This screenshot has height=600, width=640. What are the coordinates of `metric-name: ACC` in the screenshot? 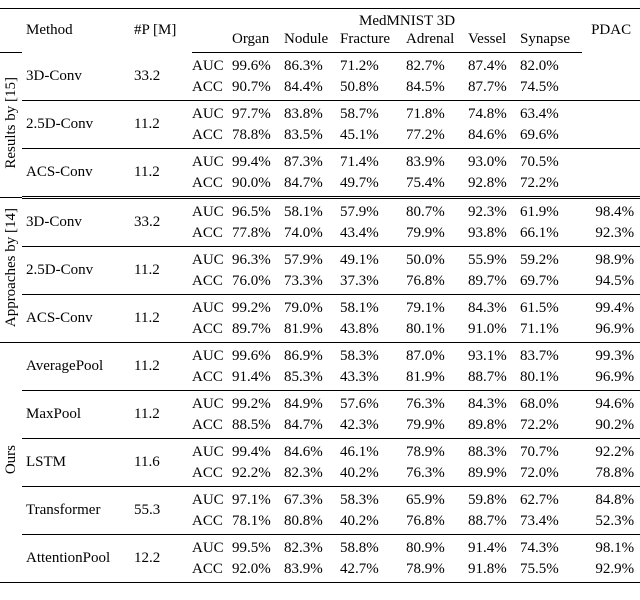 It's located at (207, 182).